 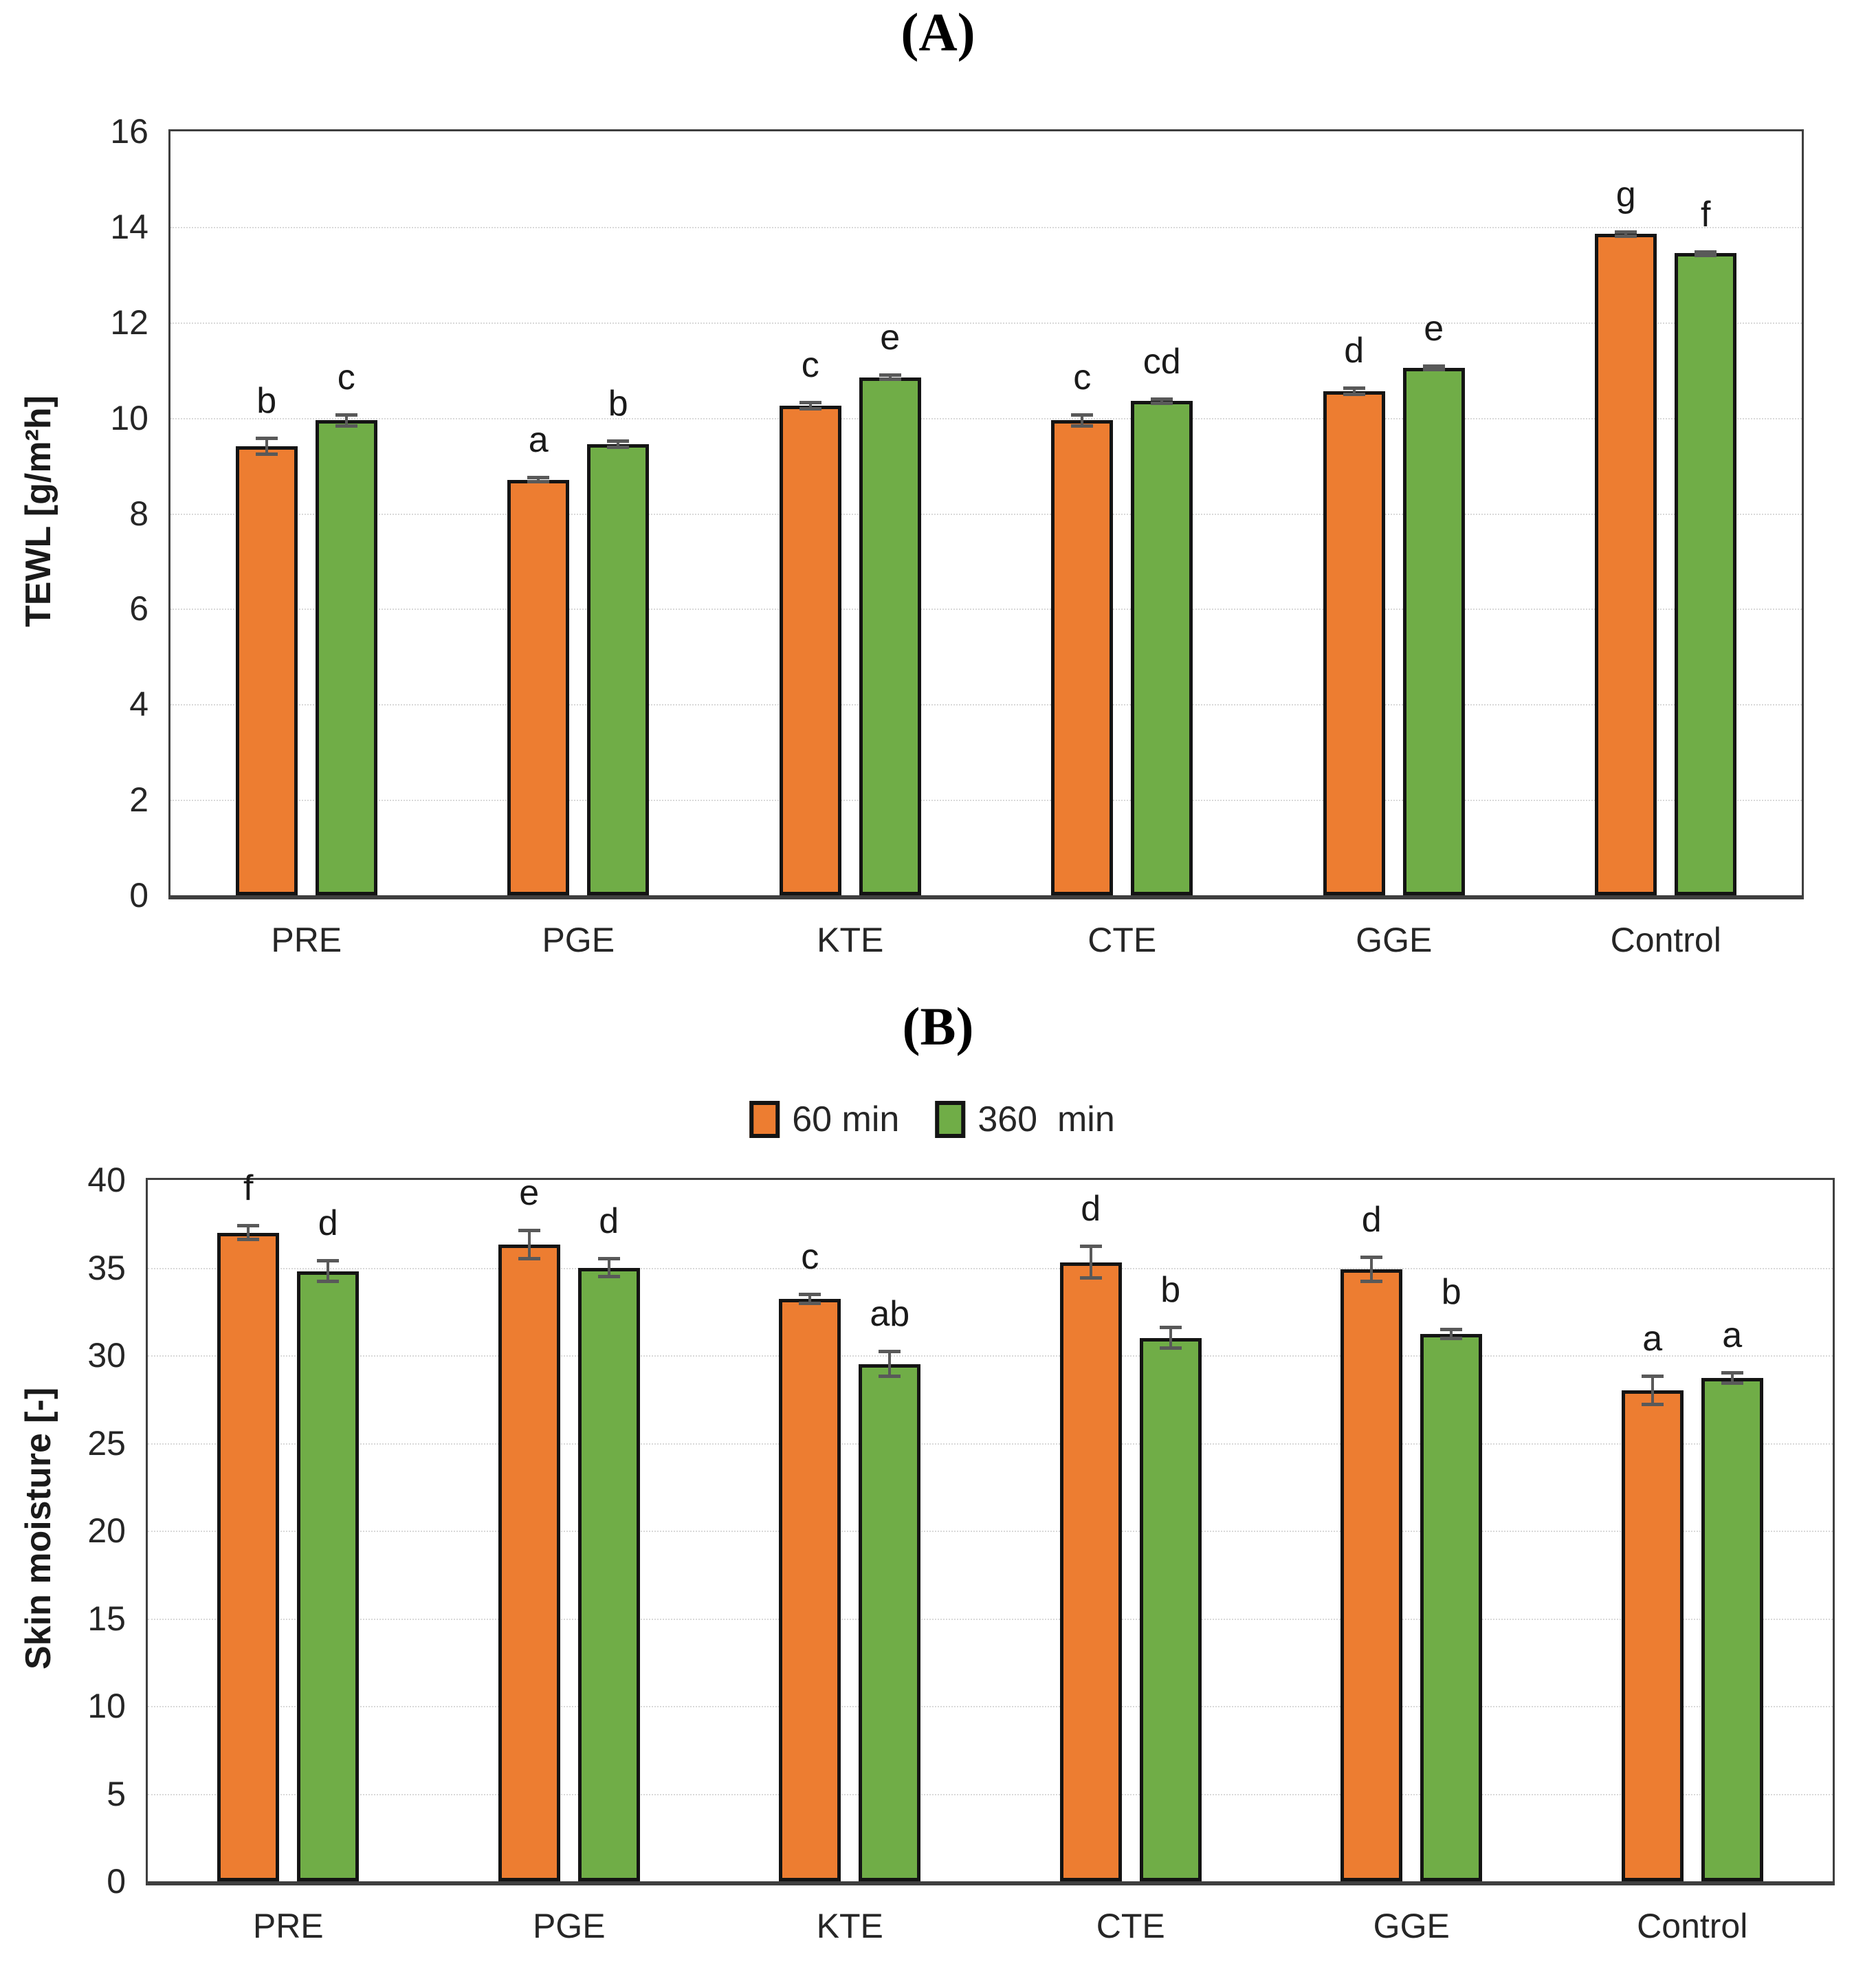 What do you see at coordinates (129, 131) in the screenshot?
I see `y-tick-label-16: 16` at bounding box center [129, 131].